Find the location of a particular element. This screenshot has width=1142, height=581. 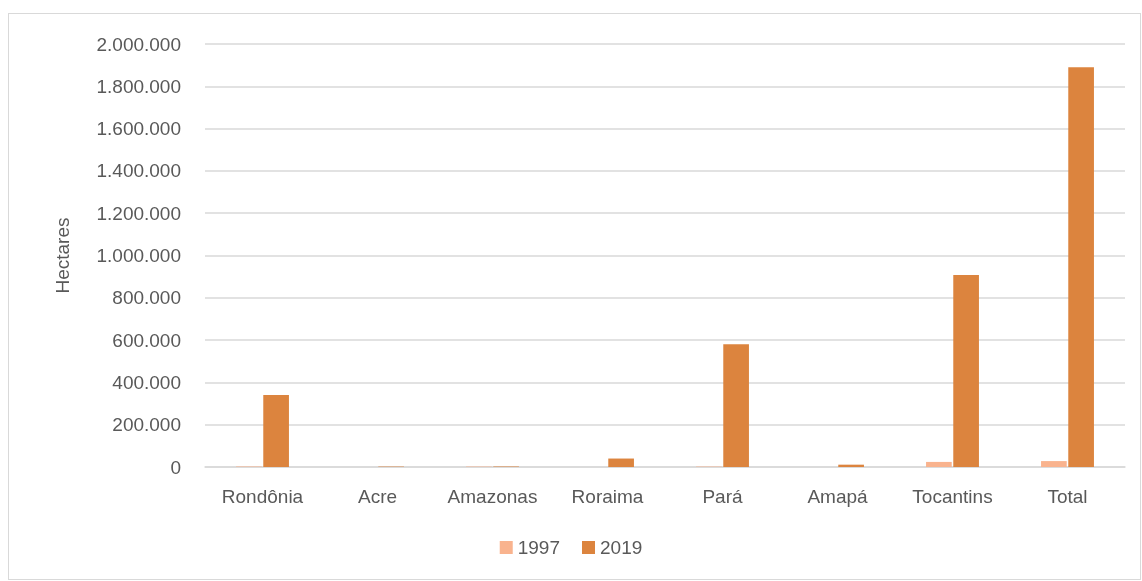

x-tick-label: Total is located at coordinates (1067, 496).